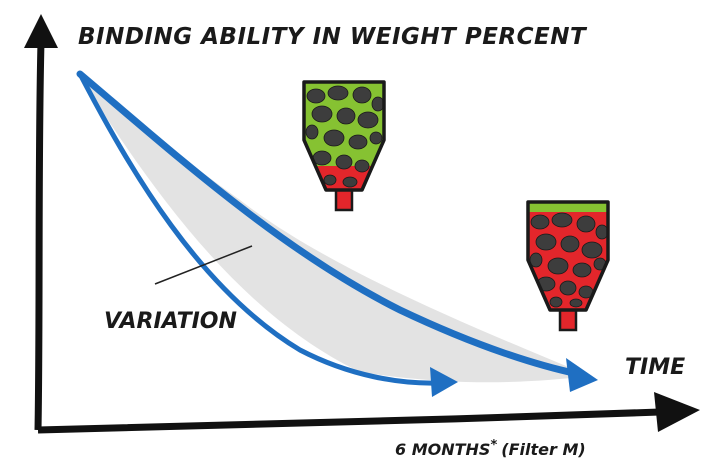 The height and width of the screenshot is (464, 707). I want to click on time-marker-footnote: *, so click(493, 445).